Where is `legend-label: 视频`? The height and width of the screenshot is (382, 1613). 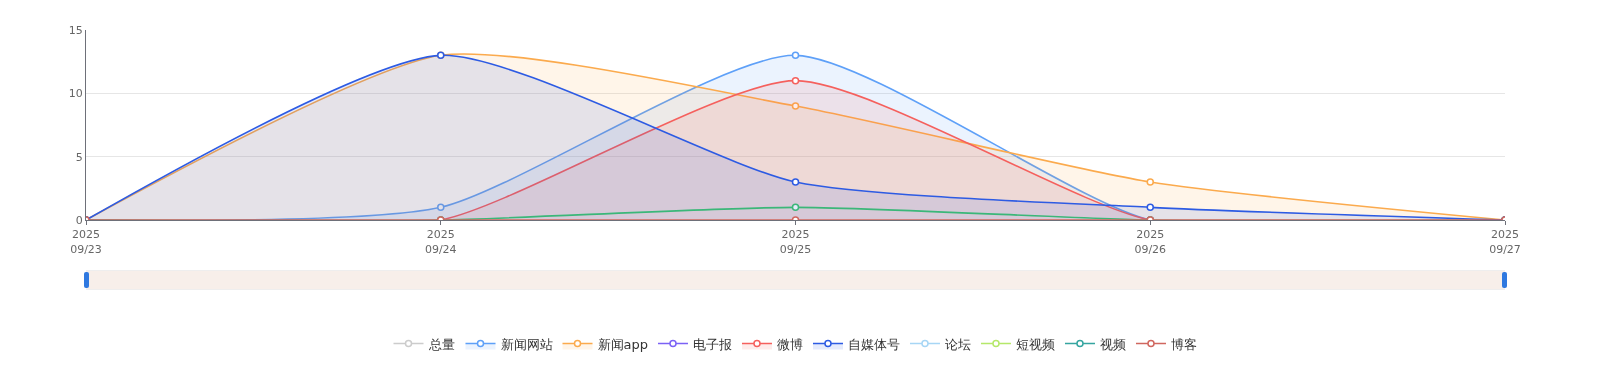
legend-label: 视频 is located at coordinates (1112, 344).